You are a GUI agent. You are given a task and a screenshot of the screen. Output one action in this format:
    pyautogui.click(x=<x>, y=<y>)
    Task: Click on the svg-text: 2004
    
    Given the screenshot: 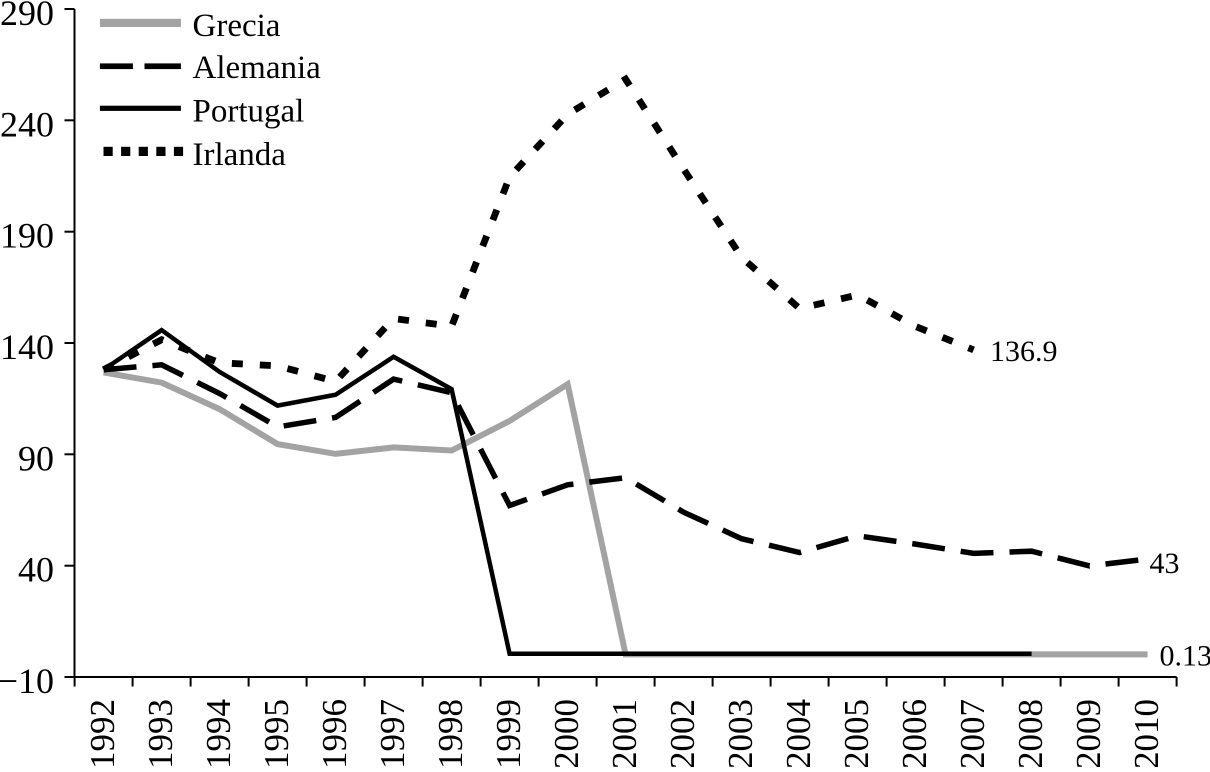 What is the action you would take?
    pyautogui.click(x=798, y=733)
    